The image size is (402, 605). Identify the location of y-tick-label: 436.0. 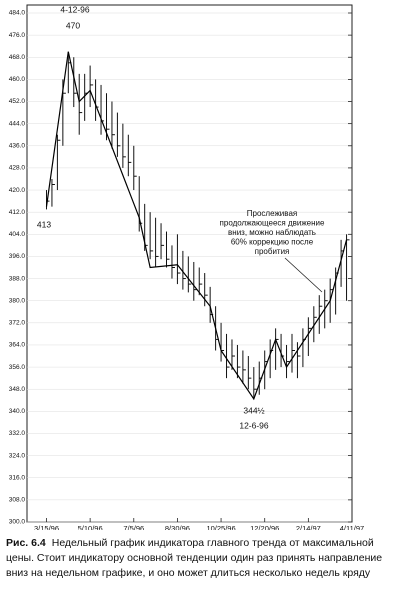
(17, 146).